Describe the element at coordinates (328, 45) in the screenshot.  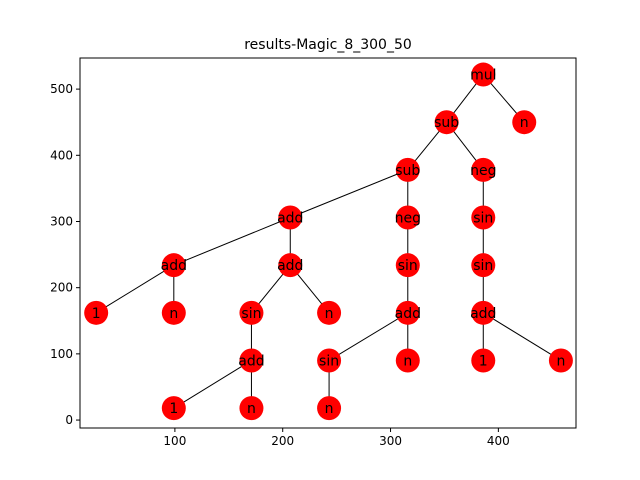
I see `chart-title: results-Magic_8_300_50` at that location.